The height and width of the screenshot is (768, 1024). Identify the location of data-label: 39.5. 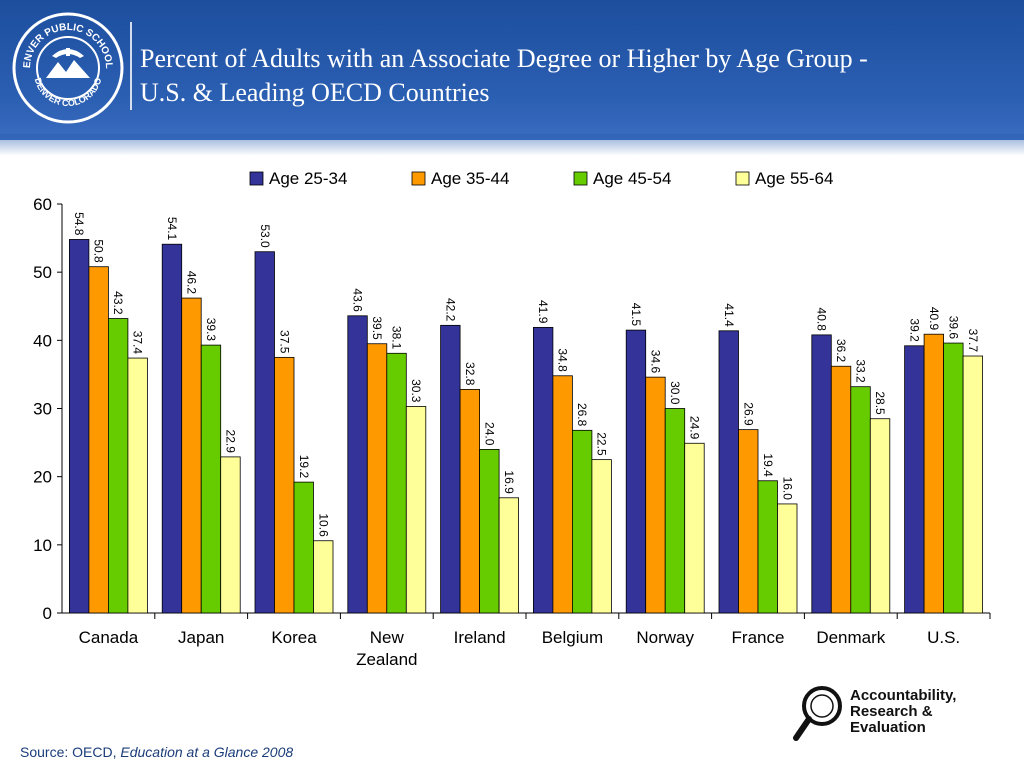
(377, 328).